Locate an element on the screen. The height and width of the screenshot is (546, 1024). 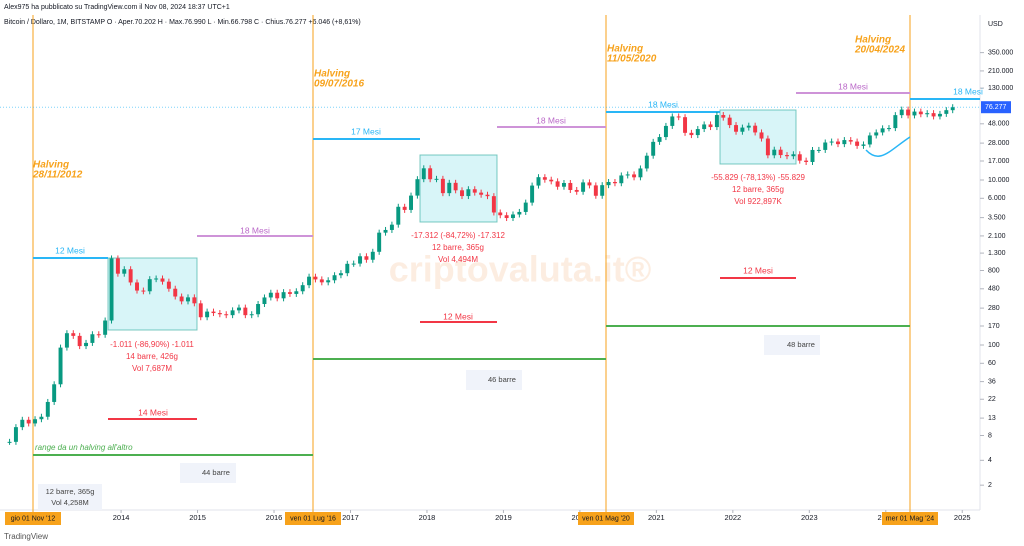
bars-box is located at coordinates (792, 345).